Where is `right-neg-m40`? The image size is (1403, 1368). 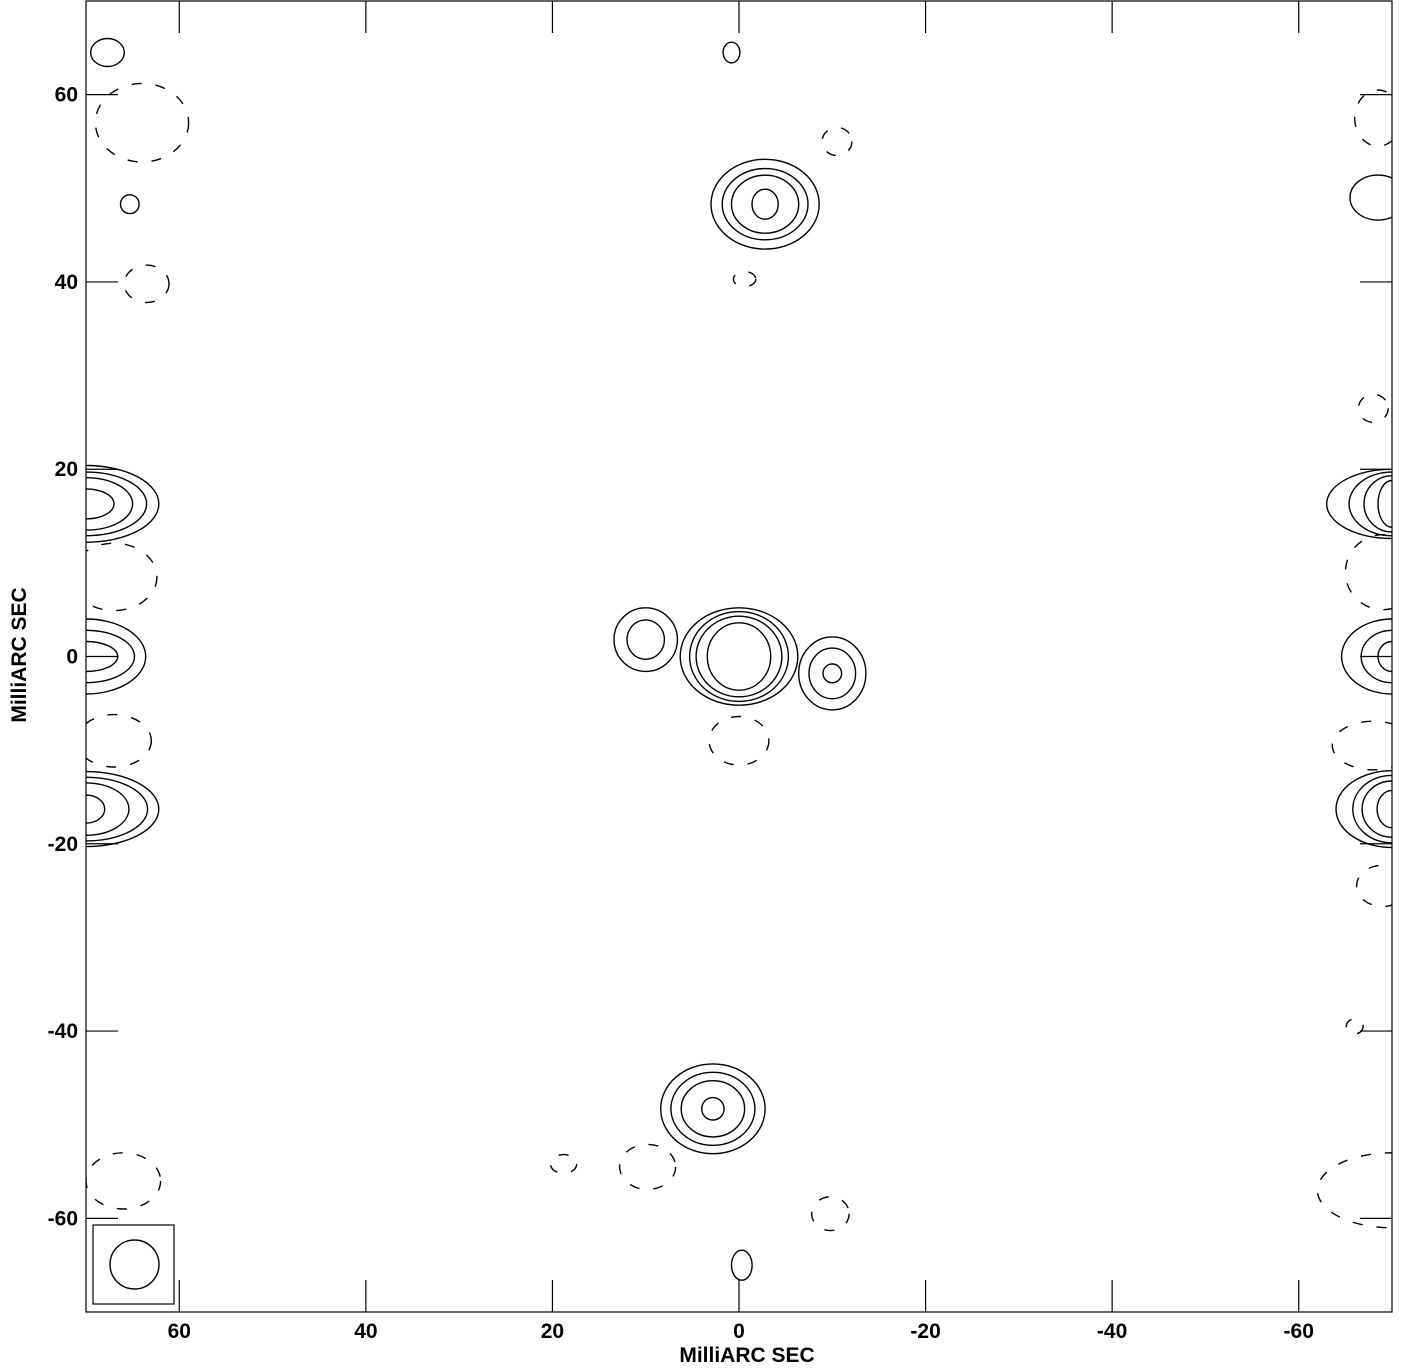 right-neg-m40 is located at coordinates (1354, 1026).